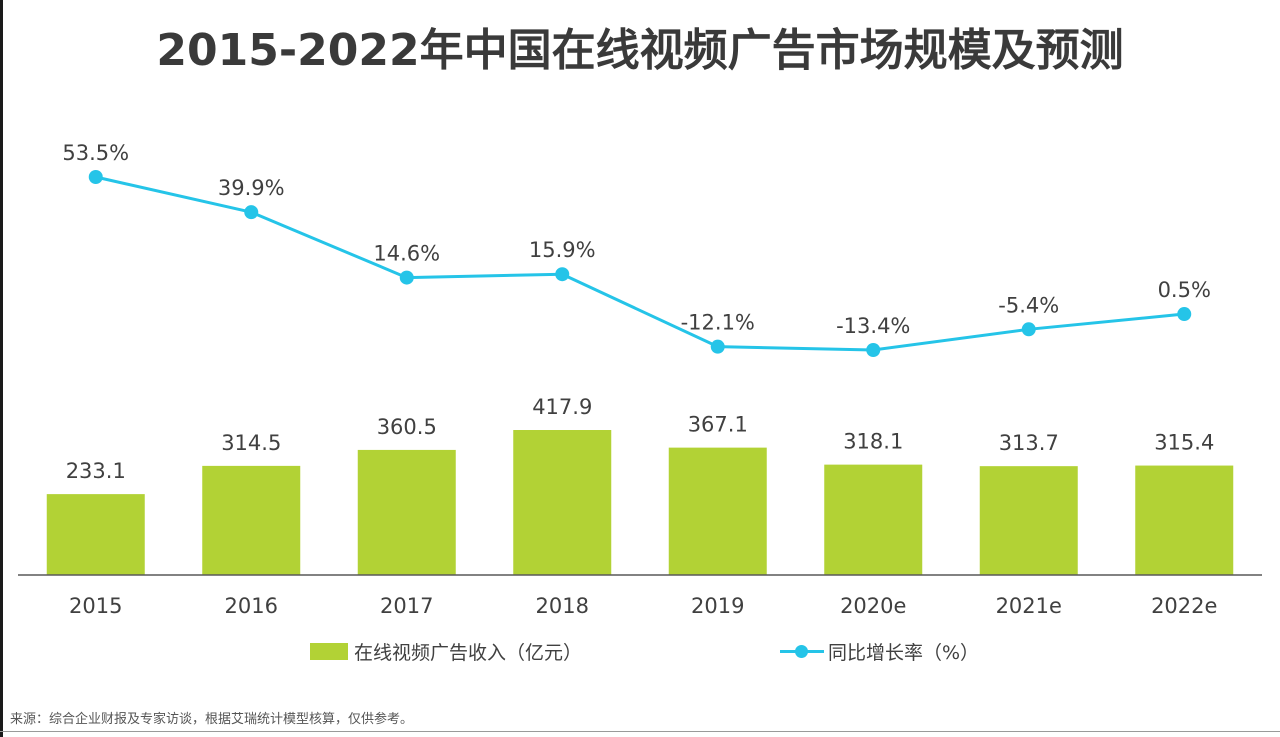 This screenshot has width=1280, height=737. I want to click on x-tick-label-2016: 2016, so click(251, 606).